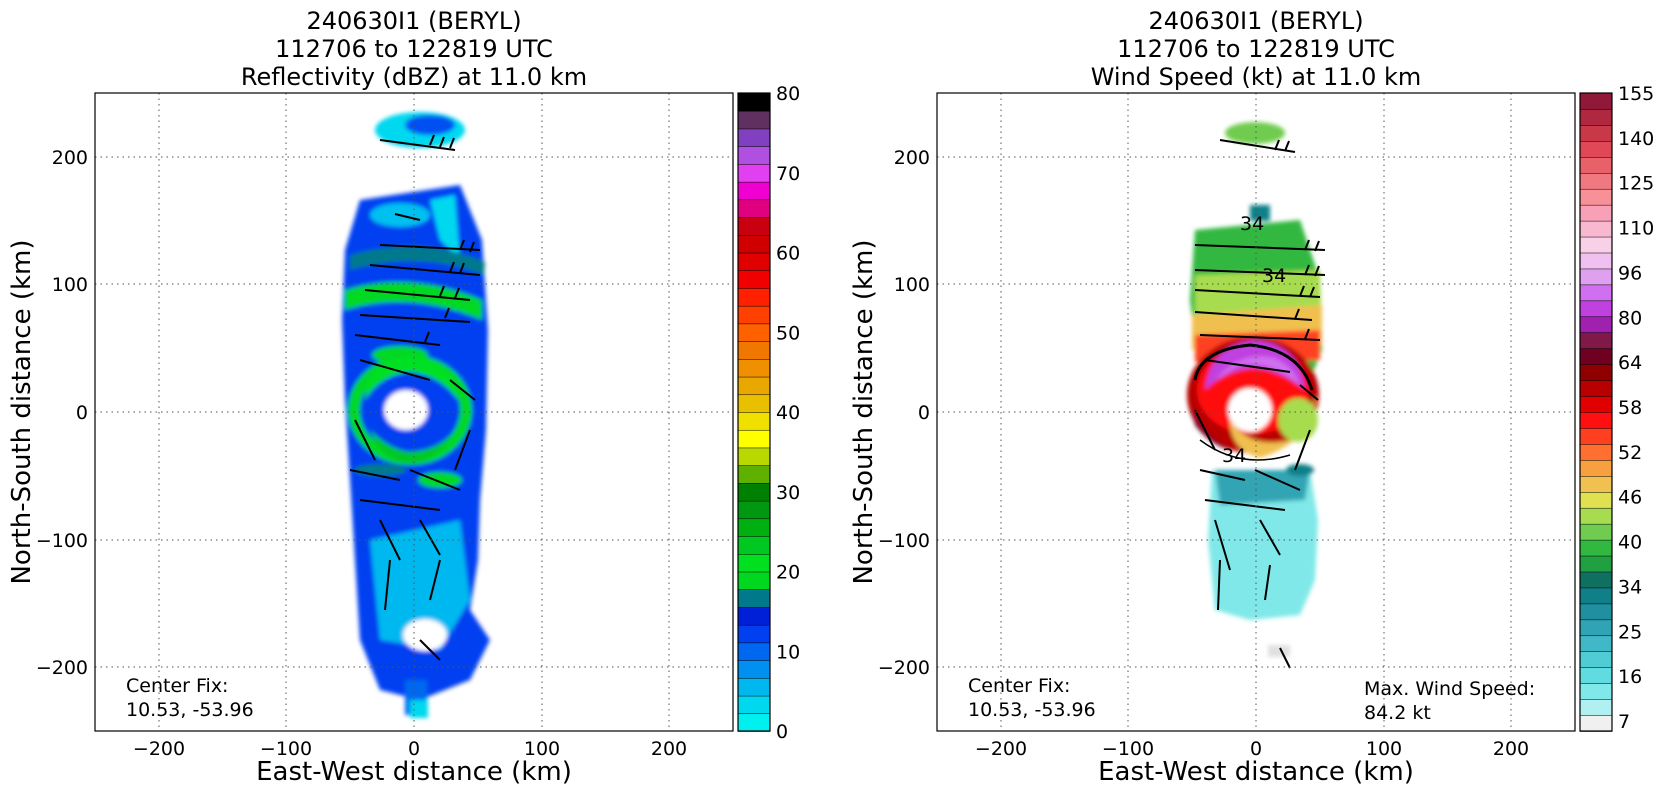 The image size is (1655, 787). I want to click on wind-speed-field: 34 34 34, so click(1256, 395).